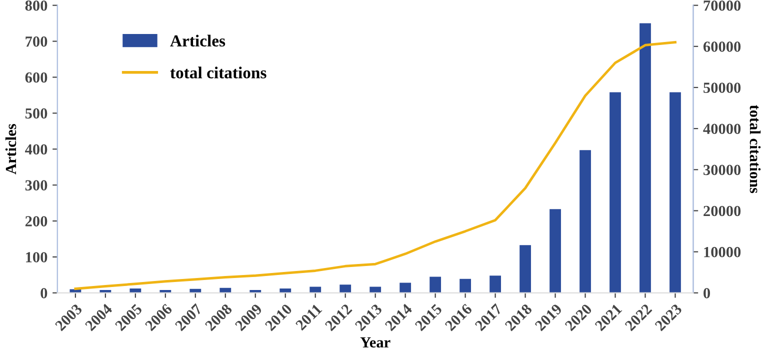  Describe the element at coordinates (755, 149) in the screenshot. I see `y2-axis-title: total citations` at that location.